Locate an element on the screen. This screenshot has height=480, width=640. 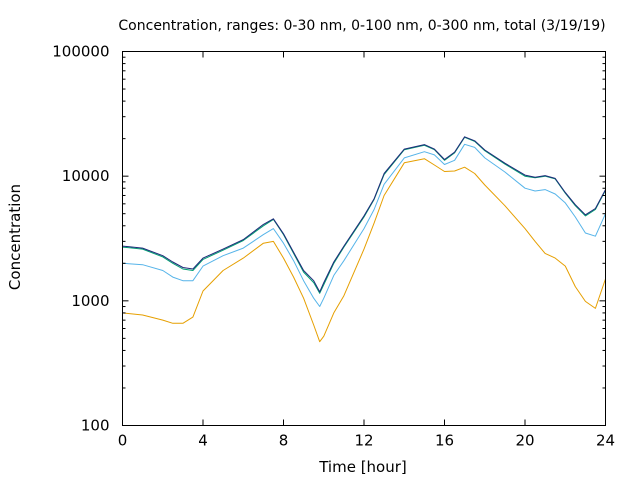
x-tick-label: 8 is located at coordinates (284, 441).